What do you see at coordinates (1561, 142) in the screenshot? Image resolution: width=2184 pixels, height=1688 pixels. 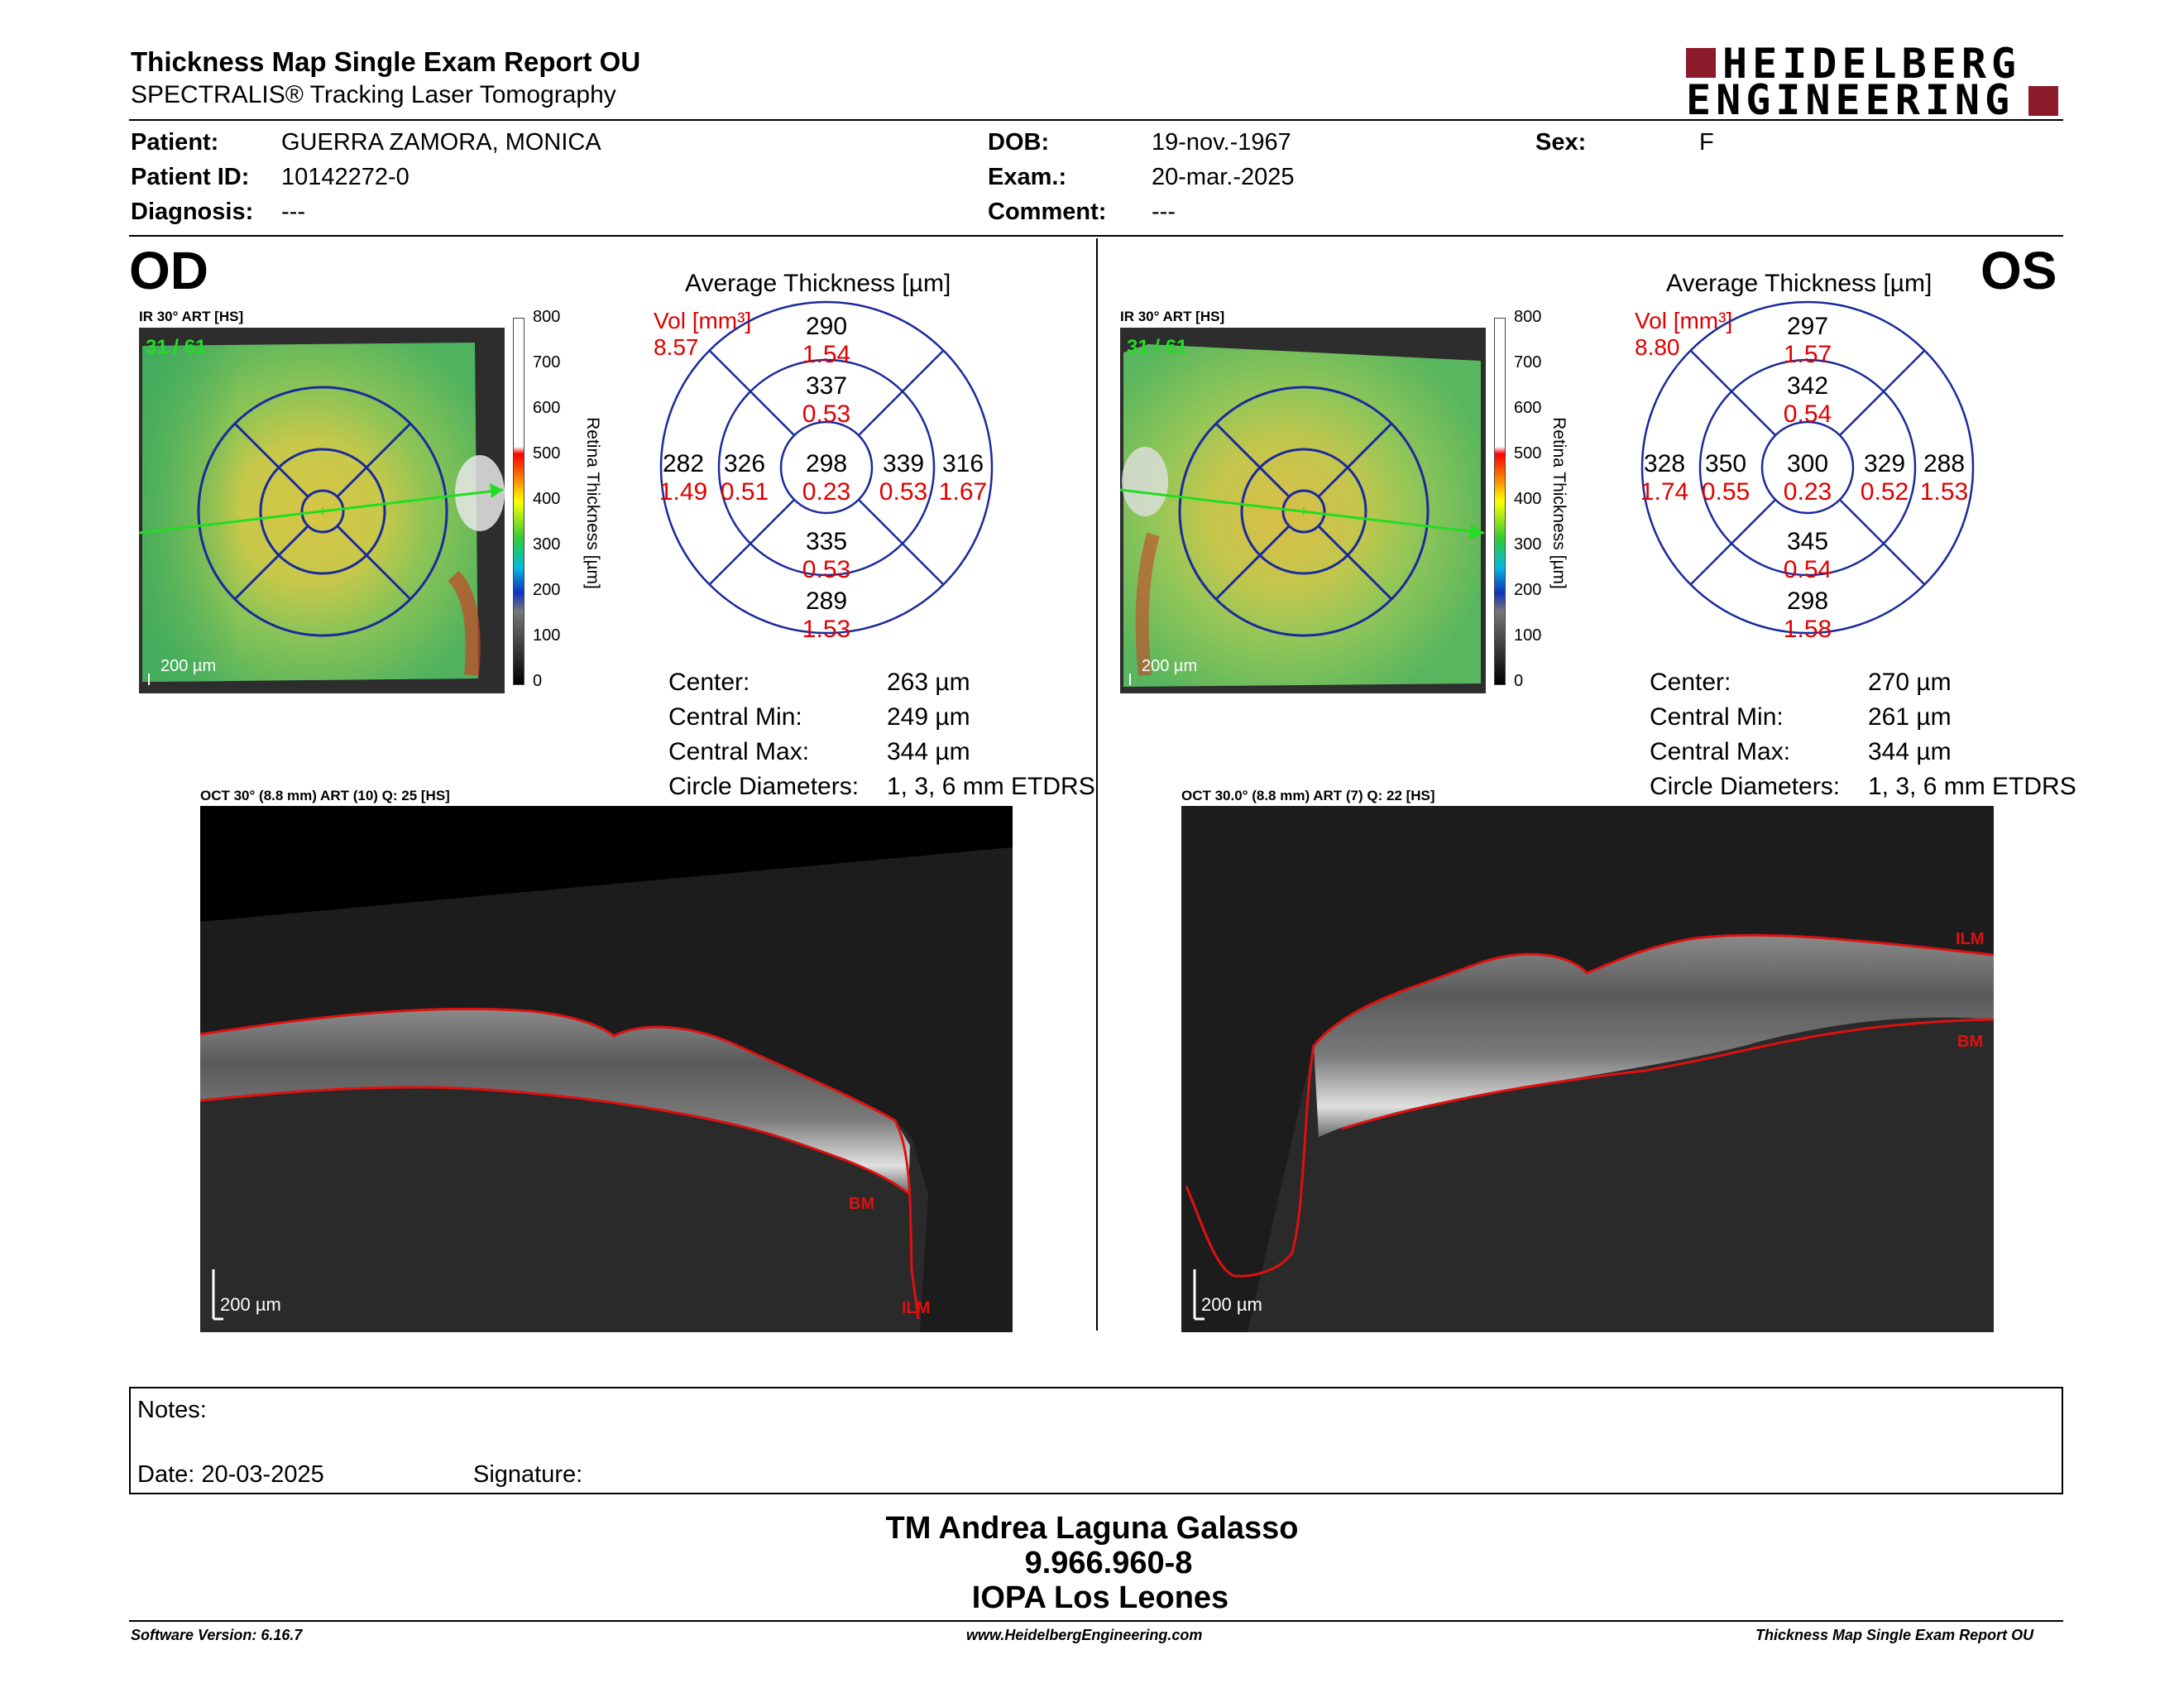 I see `sex-label: Sex:` at bounding box center [1561, 142].